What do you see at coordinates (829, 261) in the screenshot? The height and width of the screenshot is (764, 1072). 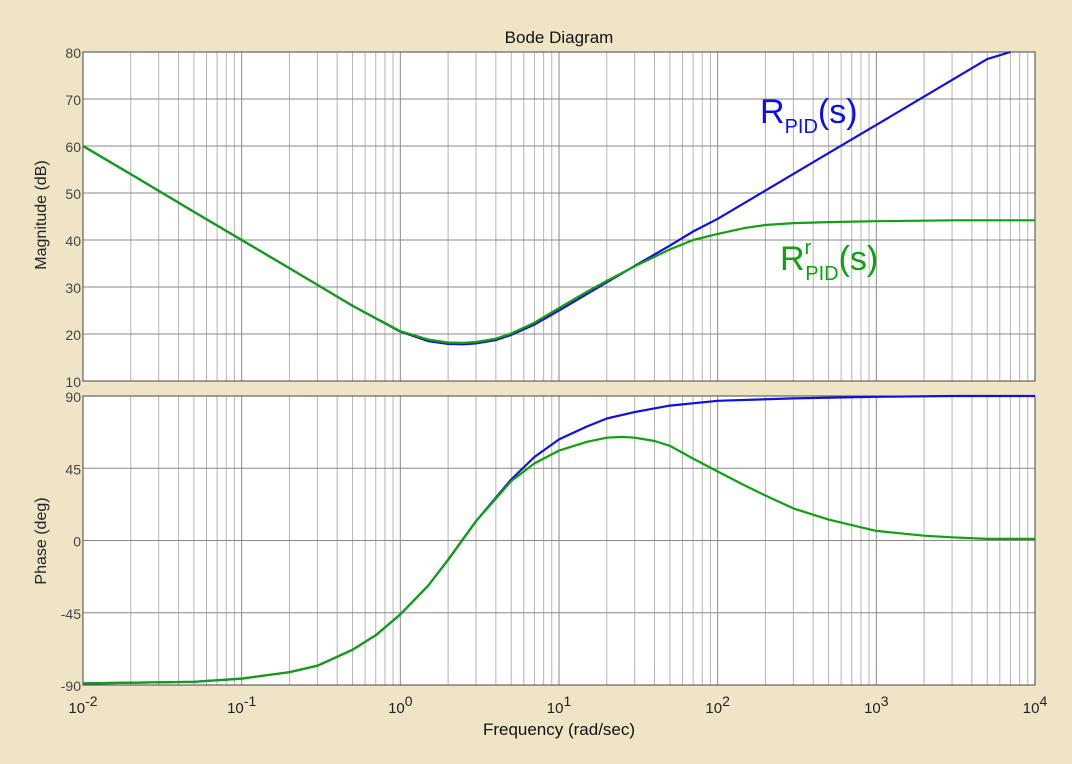 I see `series-label-rpid-r: Rr PID(s)` at bounding box center [829, 261].